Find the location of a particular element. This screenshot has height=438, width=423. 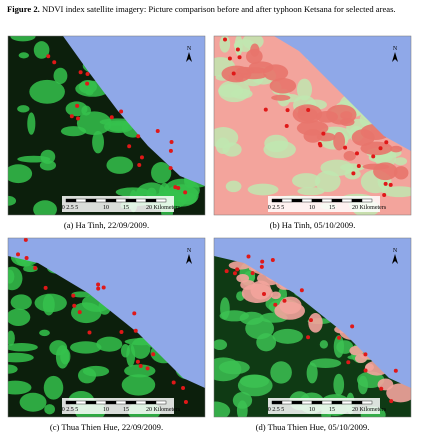

scale-label: 20 Kilometers is located at coordinates (163, 208).